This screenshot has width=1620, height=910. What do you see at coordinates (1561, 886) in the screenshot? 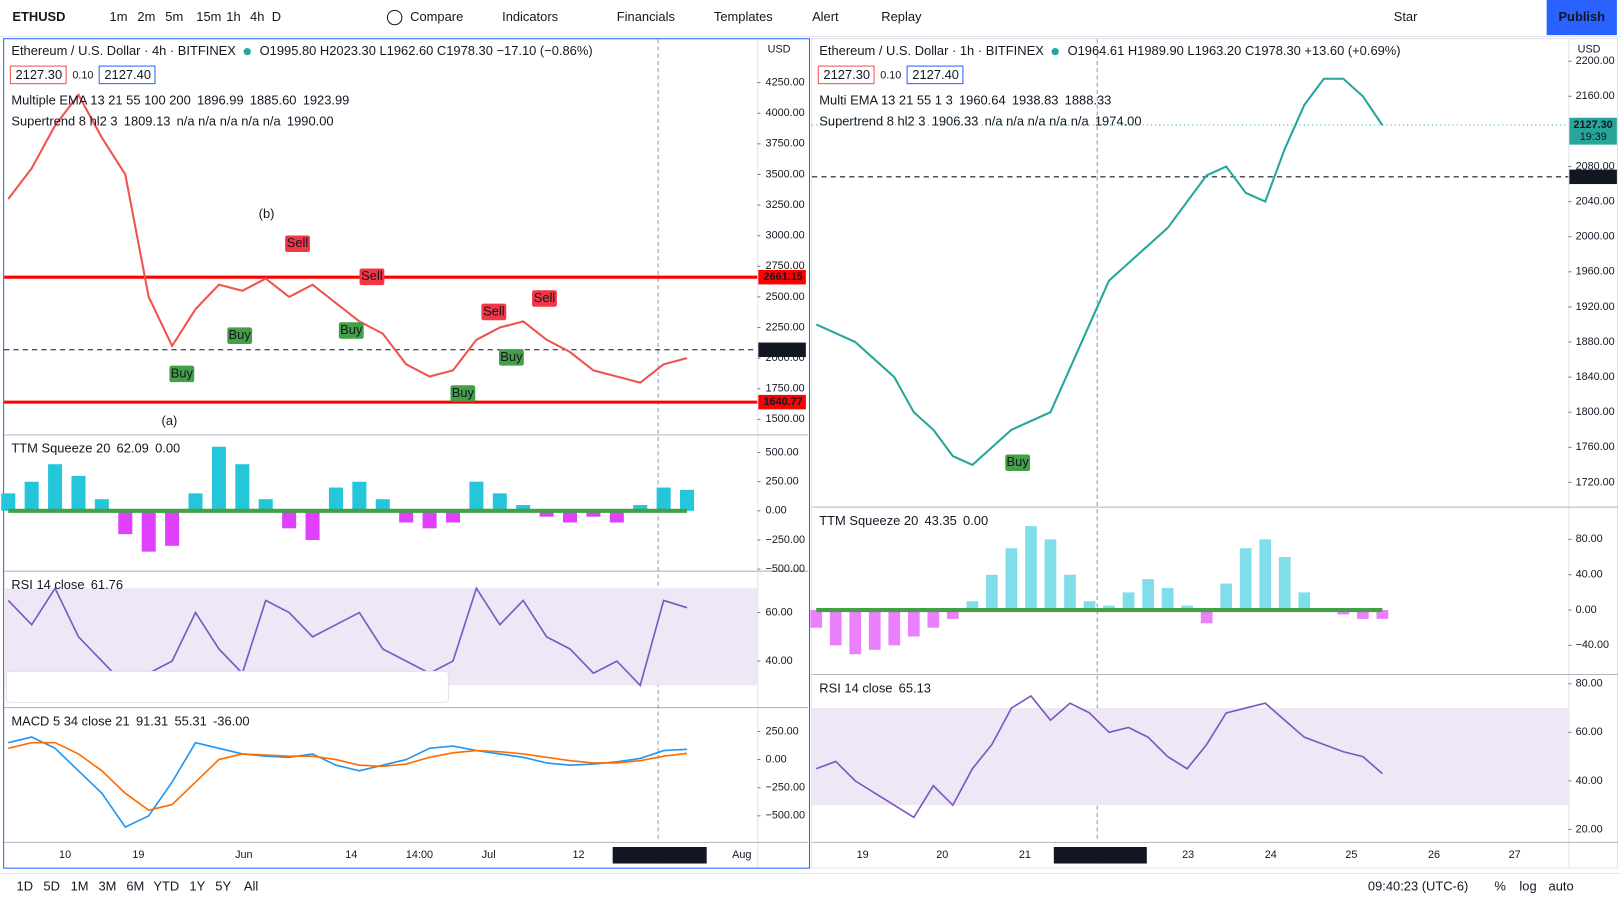
I see `scale-option: auto` at bounding box center [1561, 886].